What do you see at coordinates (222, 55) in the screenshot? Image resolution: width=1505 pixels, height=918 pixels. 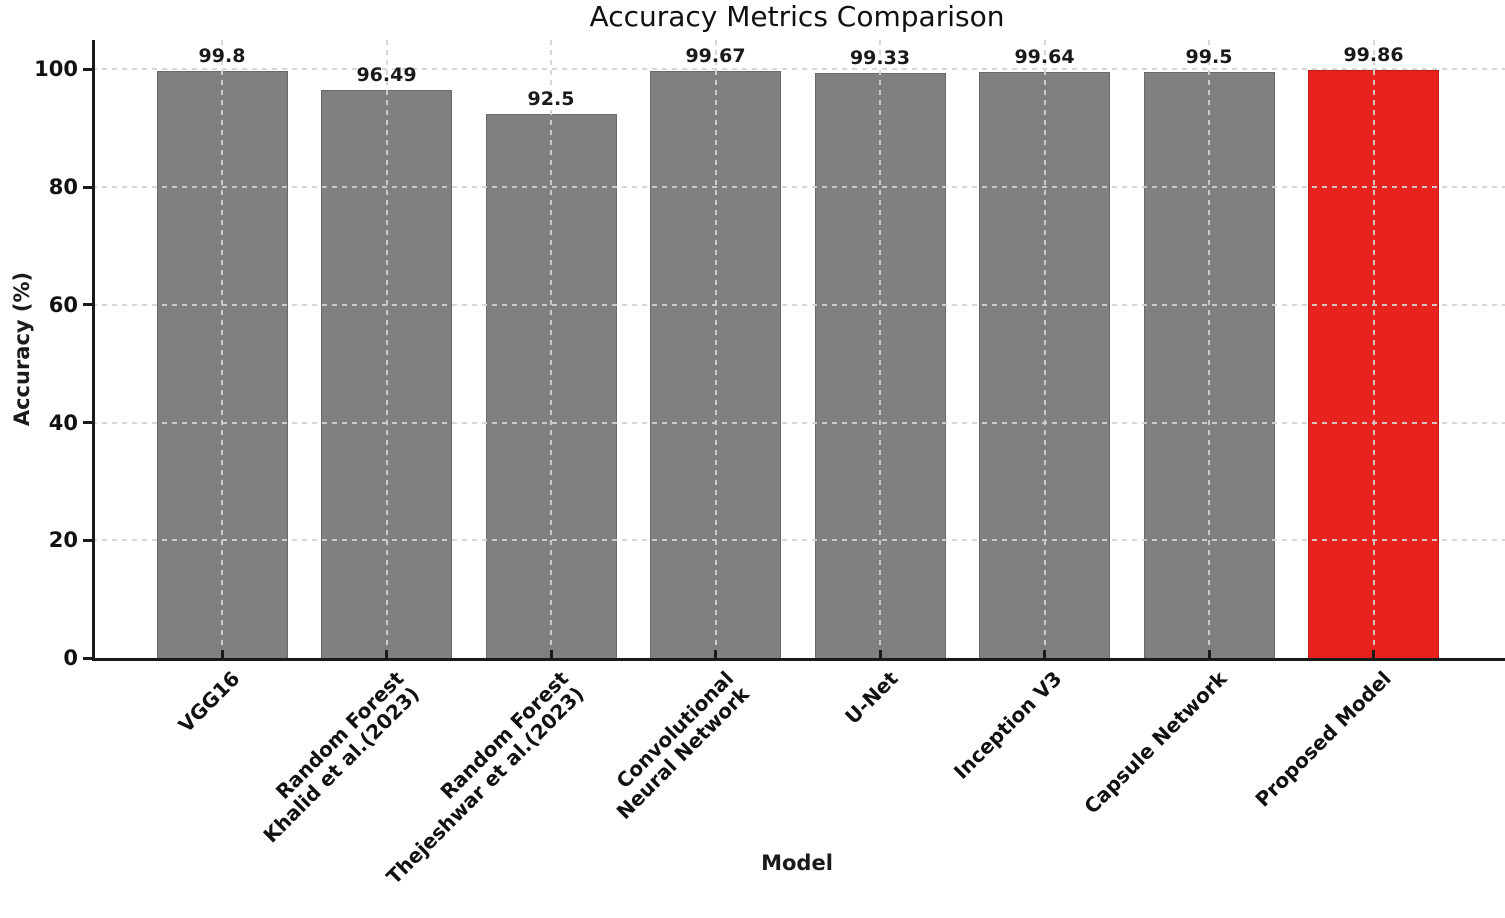 I see `bar-value-label: 99.8` at bounding box center [222, 55].